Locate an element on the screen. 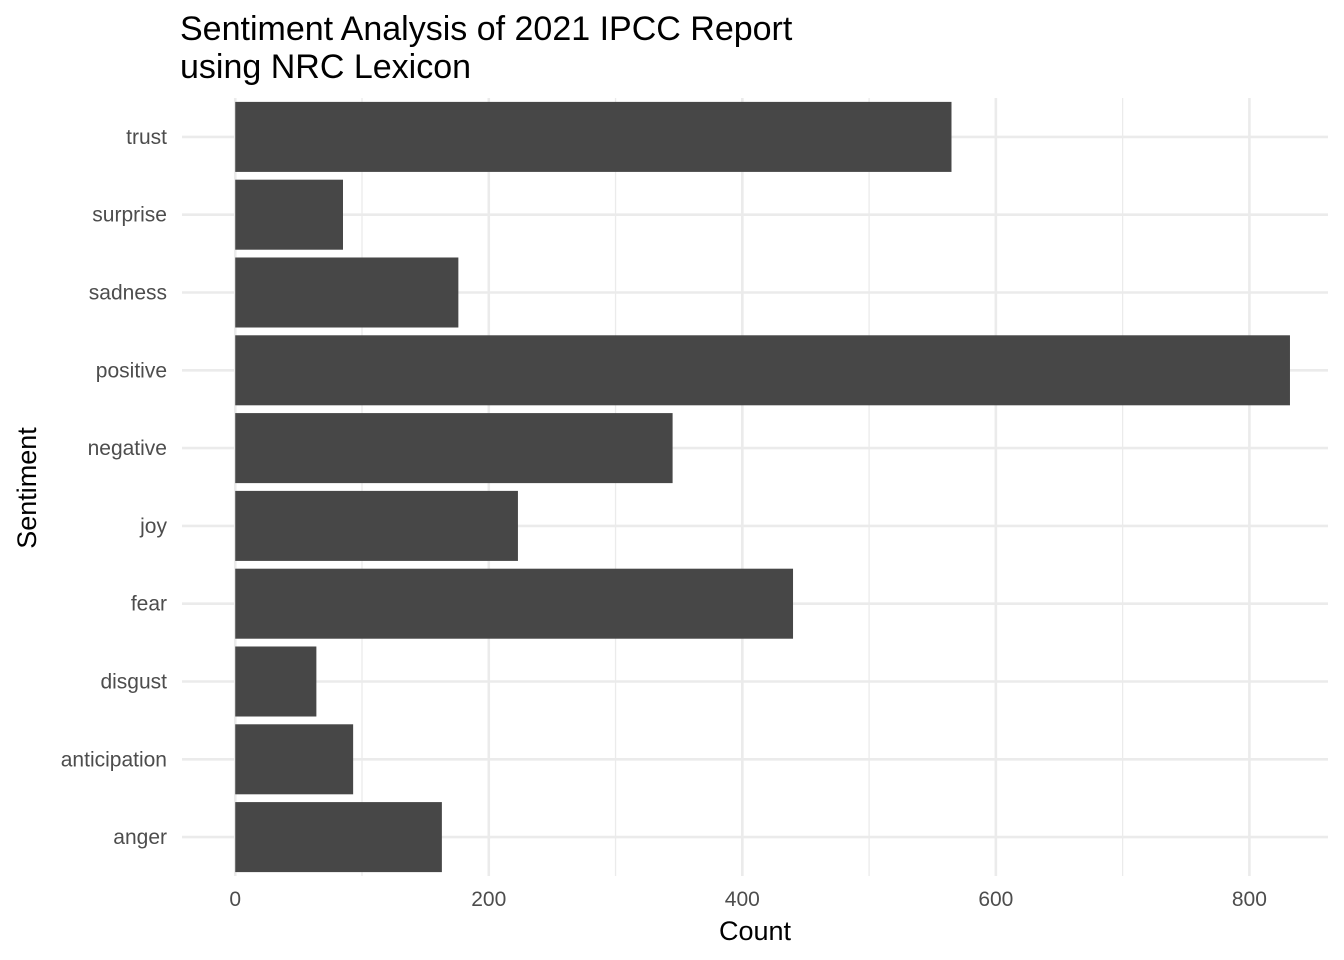  bar-negative is located at coordinates (454, 448).